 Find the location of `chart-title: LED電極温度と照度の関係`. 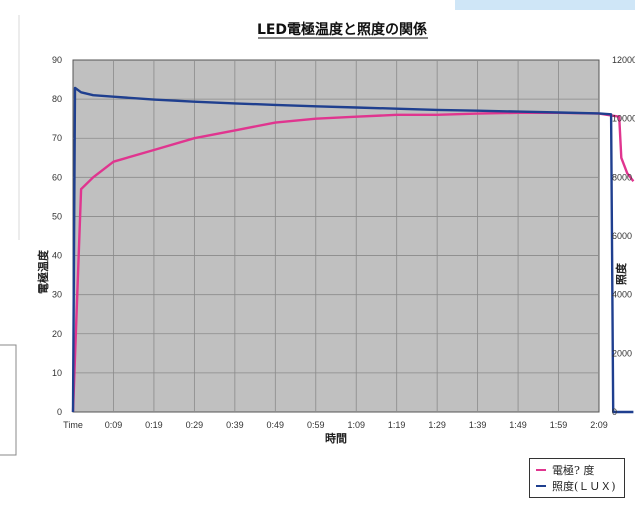

chart-title: LED電極温度と照度の関係 is located at coordinates (342, 29).